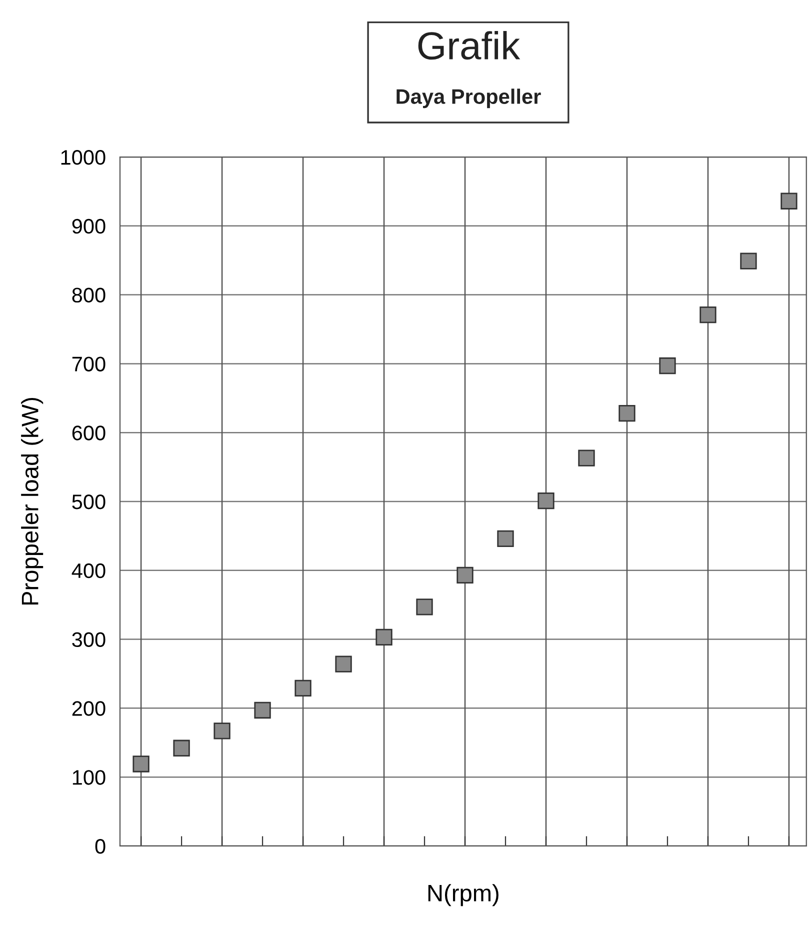  I want to click on chart-title: Grafik, so click(469, 45).